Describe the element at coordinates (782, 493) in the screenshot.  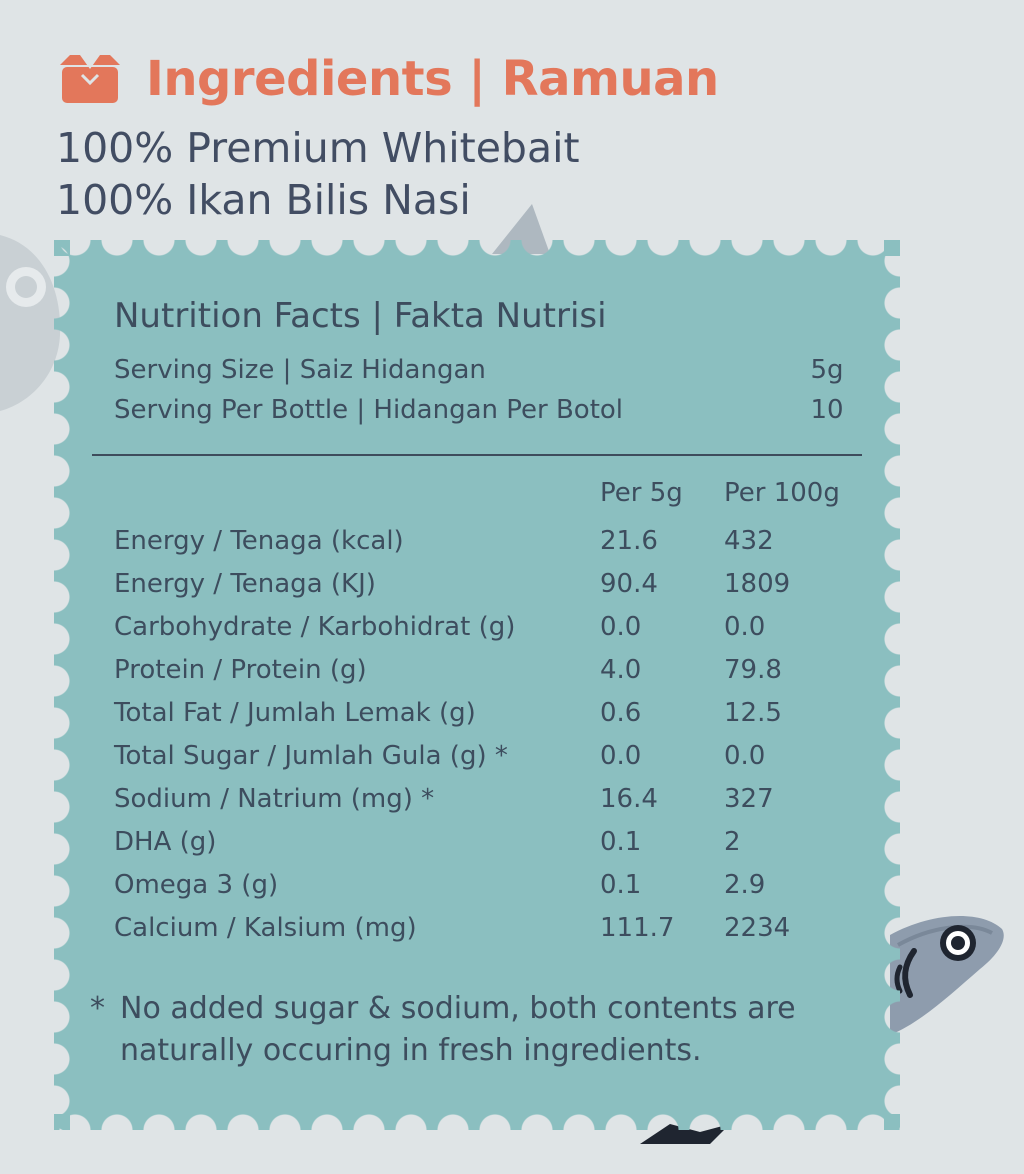
I see `column-header-per-100g: Per 100g` at that location.